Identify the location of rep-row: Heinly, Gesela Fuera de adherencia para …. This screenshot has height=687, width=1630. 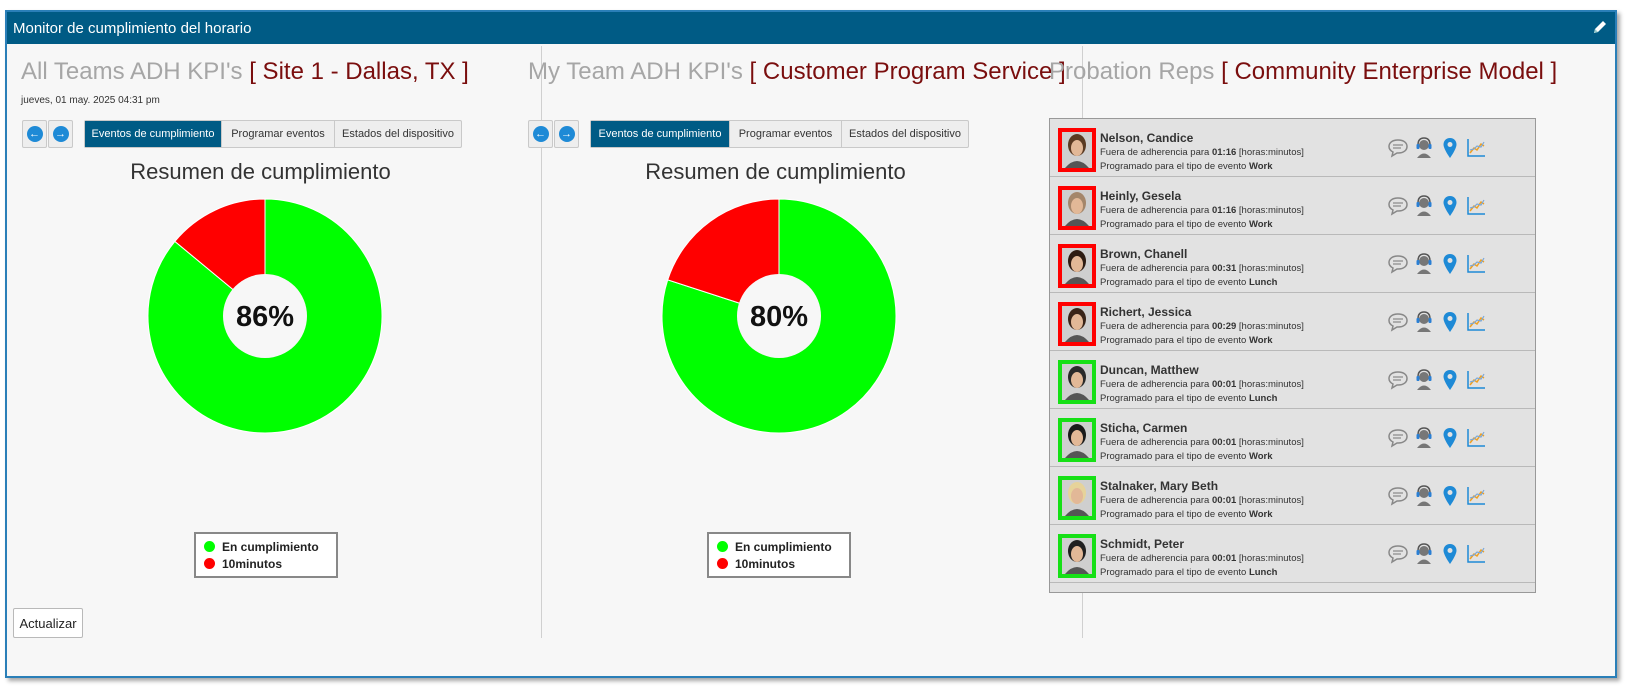
(1292, 206).